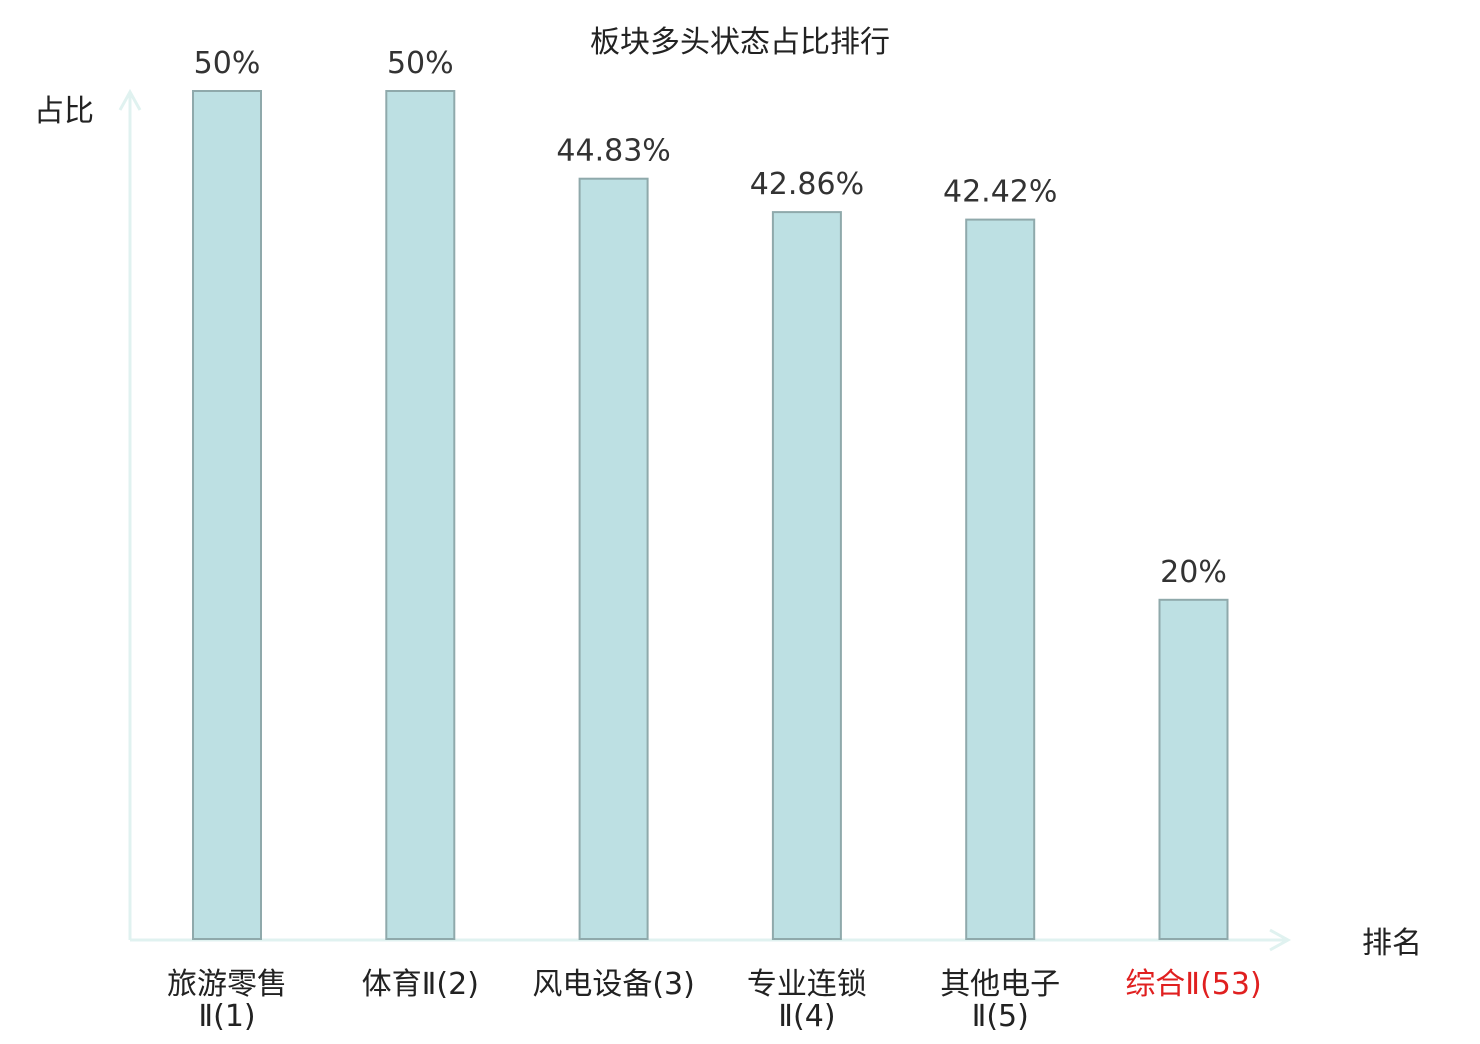  I want to click on category-label-5-line-1: 其他电子, so click(1000, 984).